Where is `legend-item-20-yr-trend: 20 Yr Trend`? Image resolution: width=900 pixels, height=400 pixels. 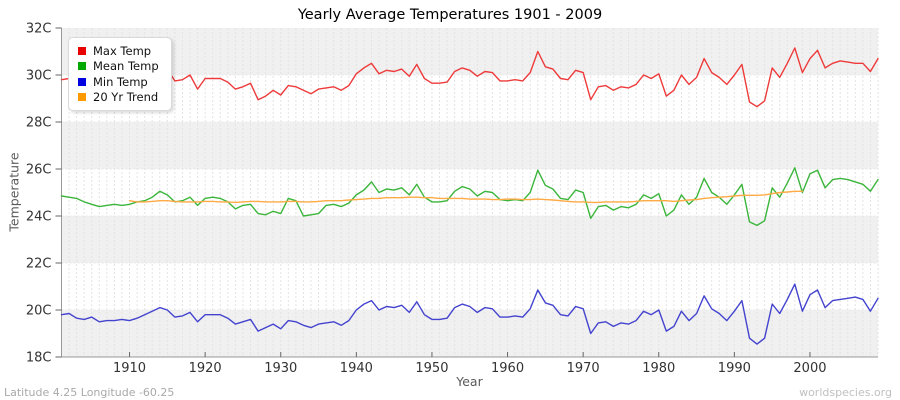
legend-item-20-yr-trend: 20 Yr Trend is located at coordinates (118, 98).